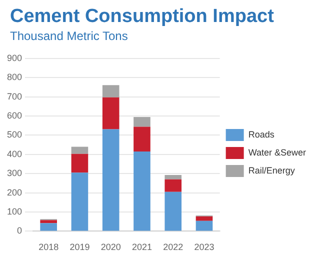 Image resolution: width=320 pixels, height=260 pixels. I want to click on y-tick-label: 800, so click(14, 77).